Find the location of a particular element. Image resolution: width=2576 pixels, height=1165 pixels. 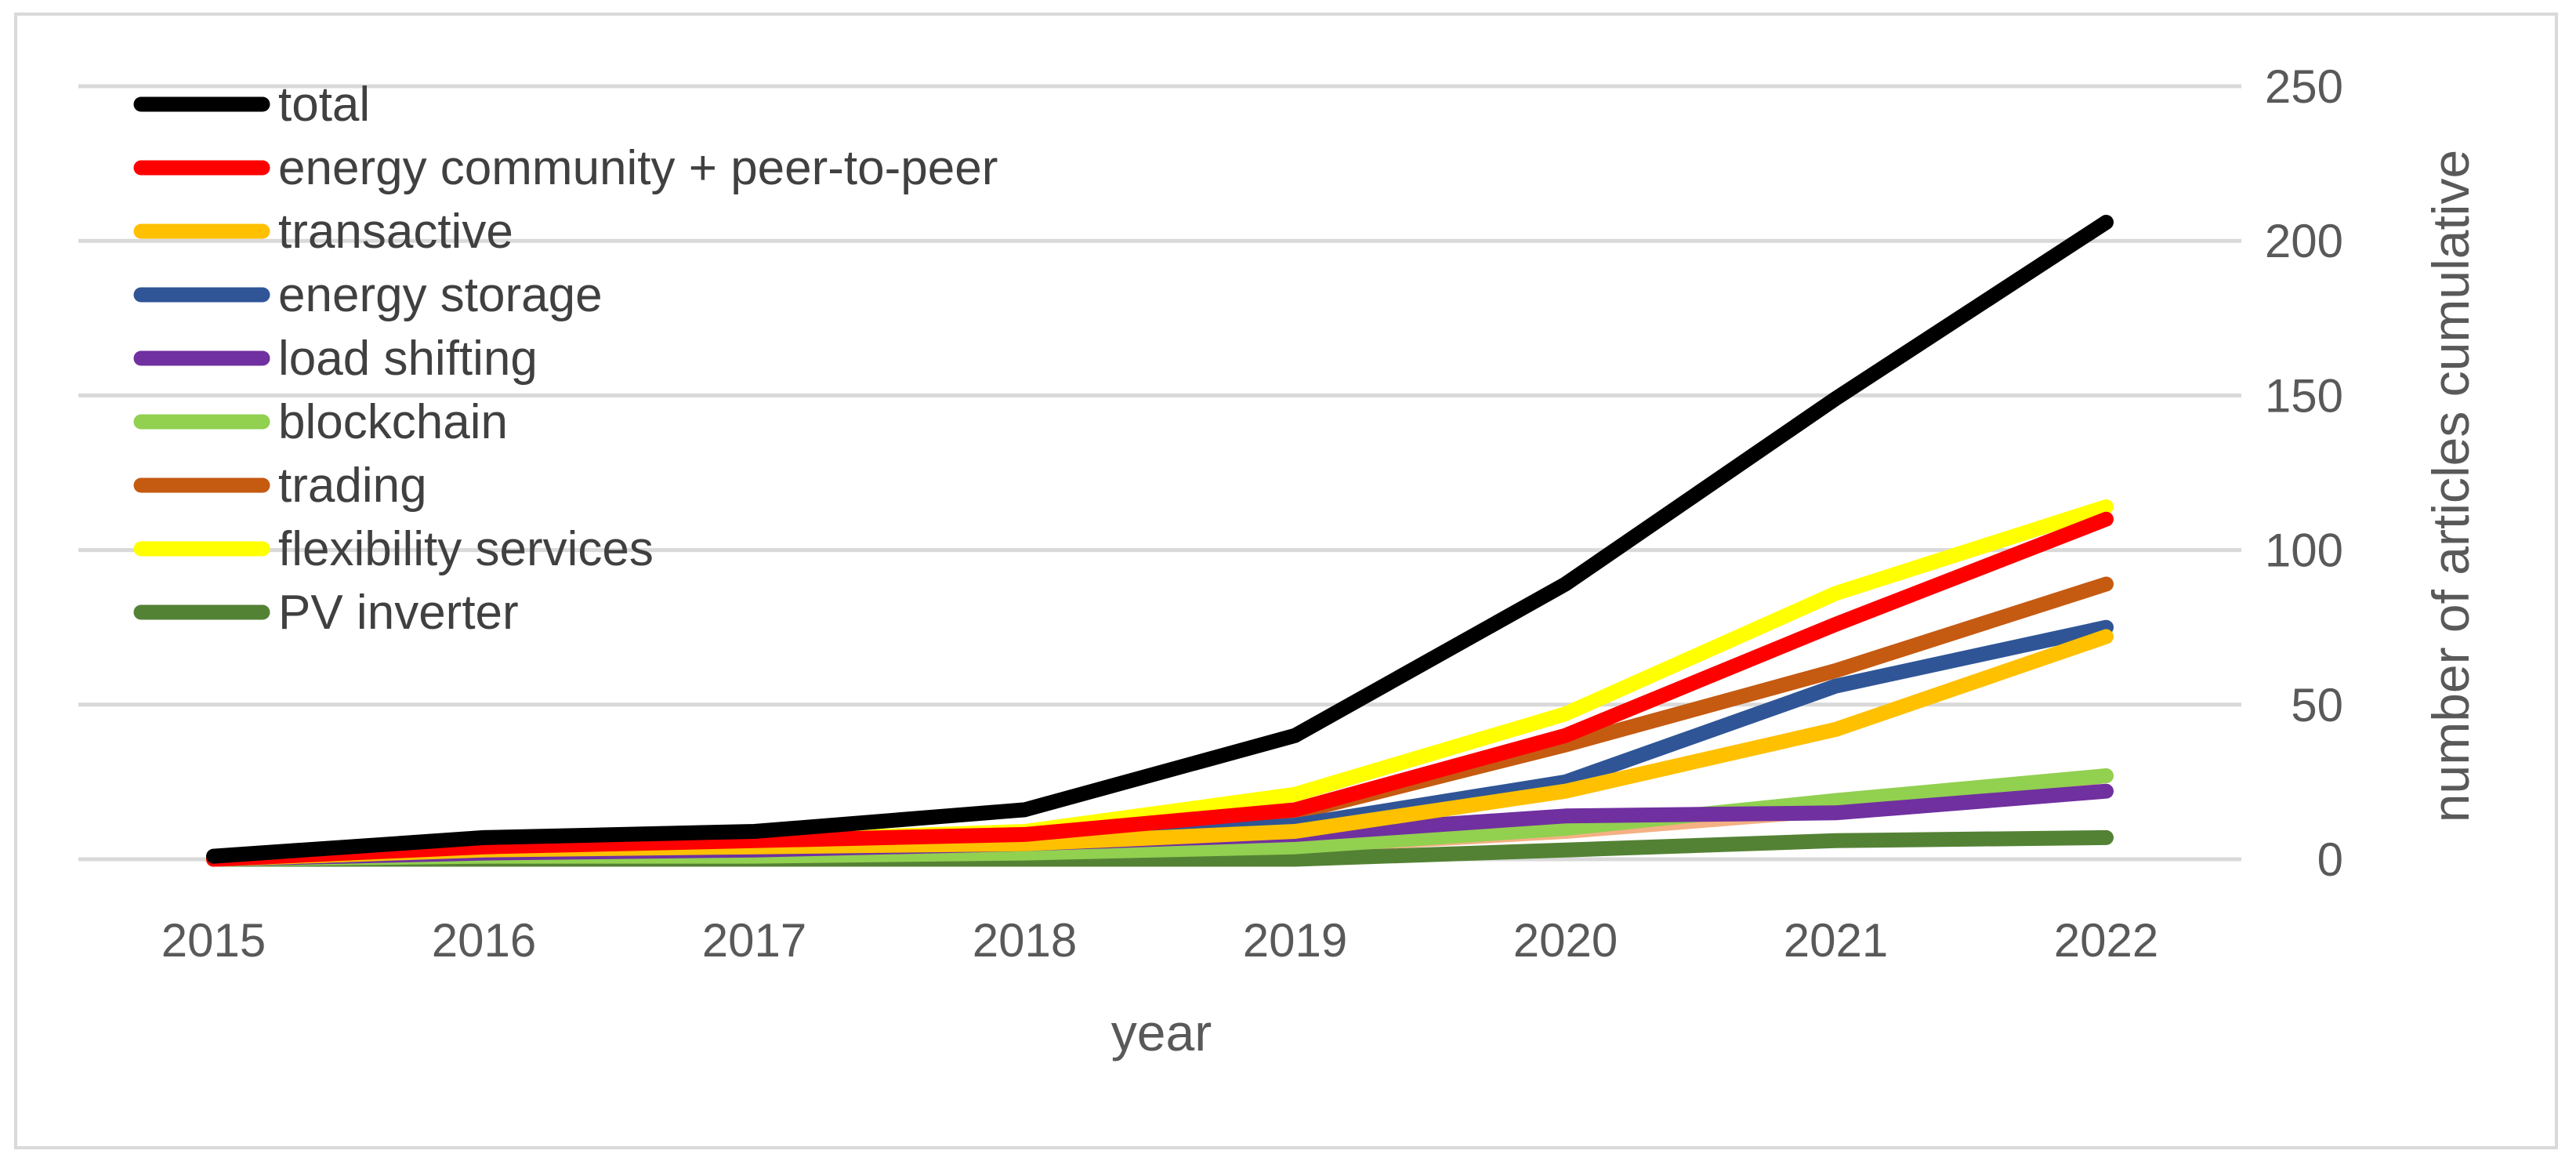

legend-label: PV inverter is located at coordinates (398, 613).